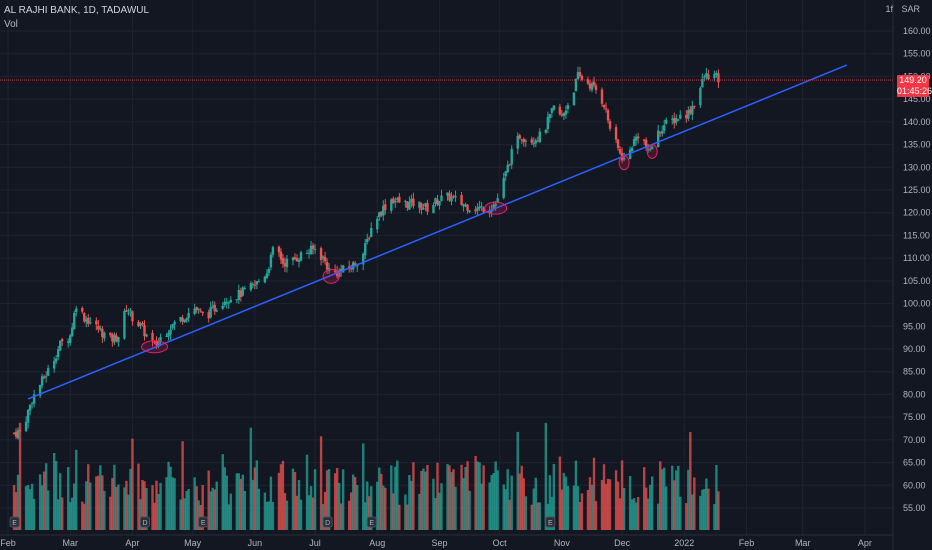  What do you see at coordinates (910, 9) in the screenshot?
I see `currency-text: SAR` at bounding box center [910, 9].